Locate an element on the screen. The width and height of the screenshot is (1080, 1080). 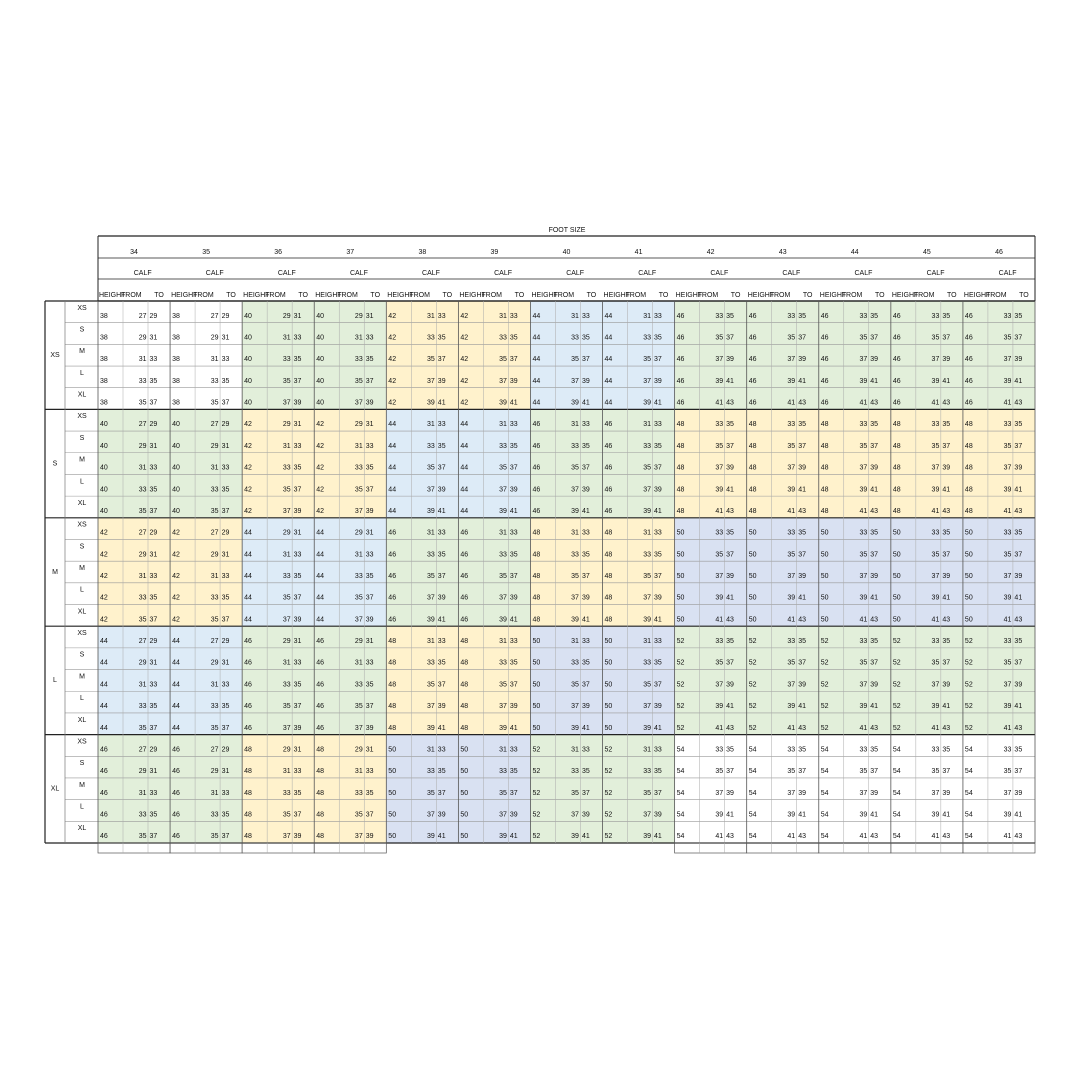
group-label: CALF is located at coordinates (647, 273).